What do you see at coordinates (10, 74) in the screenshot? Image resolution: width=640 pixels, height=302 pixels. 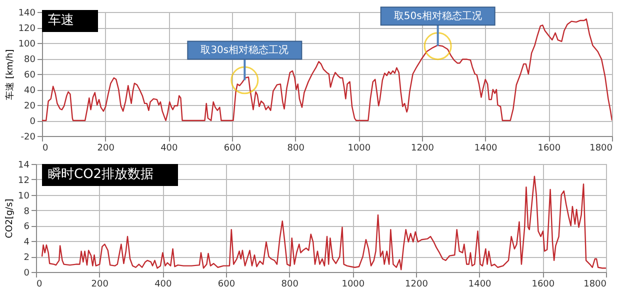 I see `y-axis-title: 车速 [km/h]` at bounding box center [10, 74].